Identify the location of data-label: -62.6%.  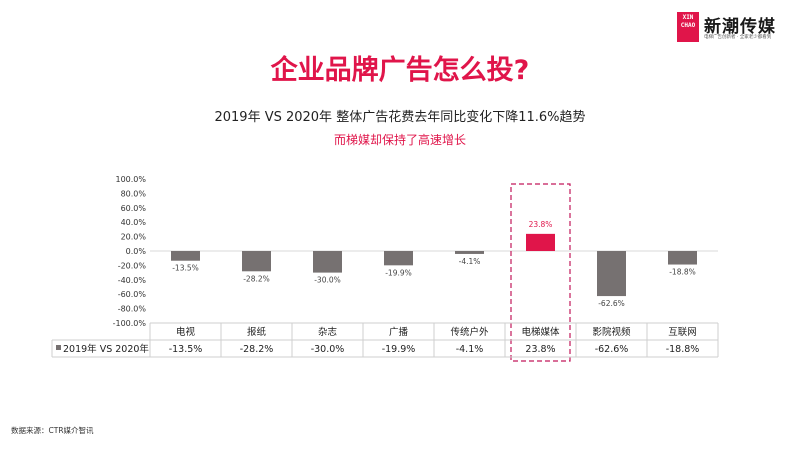
(611, 303).